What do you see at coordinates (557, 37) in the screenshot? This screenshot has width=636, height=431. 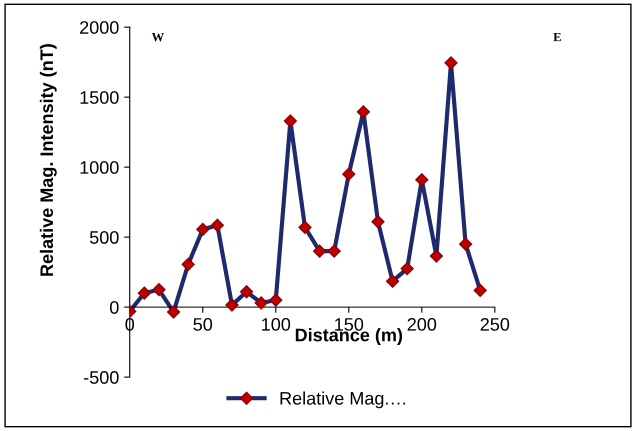 I see `text: E` at bounding box center [557, 37].